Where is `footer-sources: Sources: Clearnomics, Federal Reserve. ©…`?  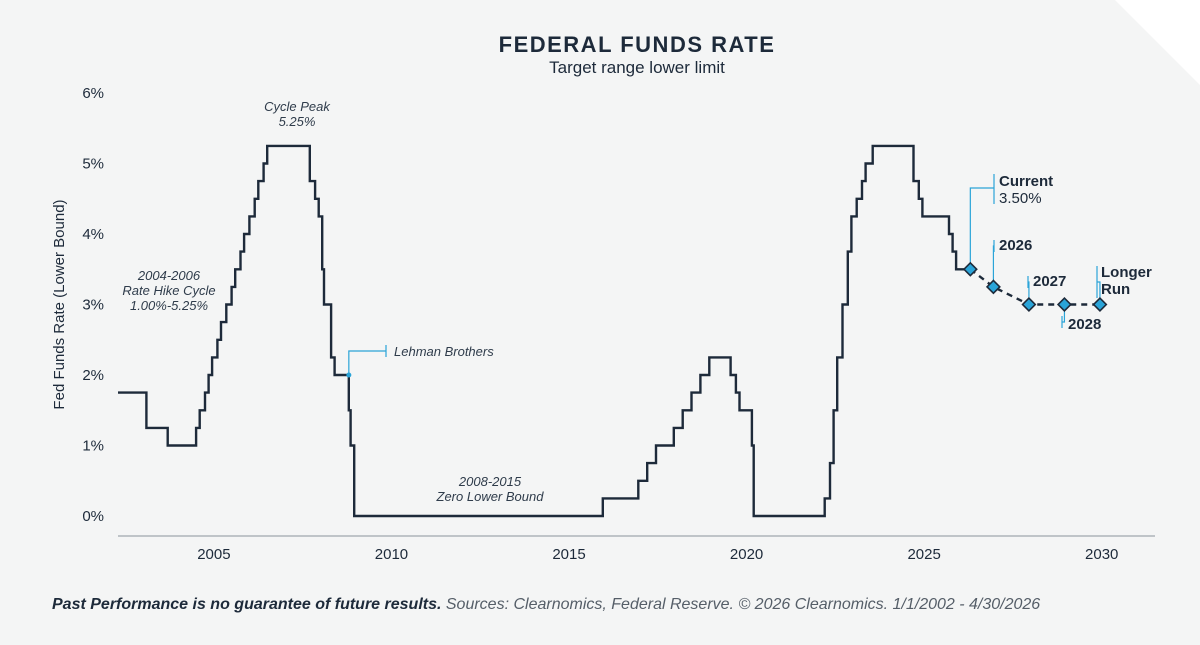
footer-sources: Sources: Clearnomics, Federal Reserve. ©… is located at coordinates (741, 604).